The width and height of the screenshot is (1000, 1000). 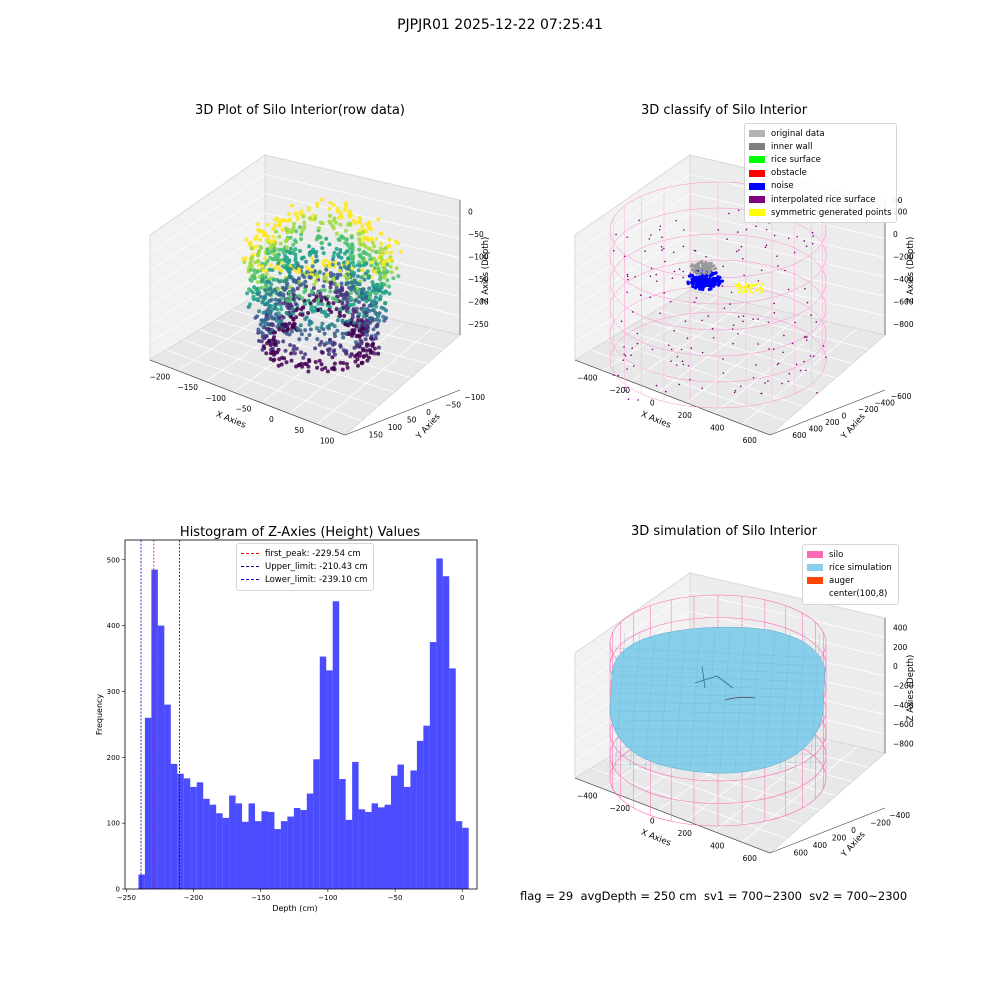 I want to click on figure-title: PJPJR01 2025-12-22 07:25:41, so click(x=500, y=25).